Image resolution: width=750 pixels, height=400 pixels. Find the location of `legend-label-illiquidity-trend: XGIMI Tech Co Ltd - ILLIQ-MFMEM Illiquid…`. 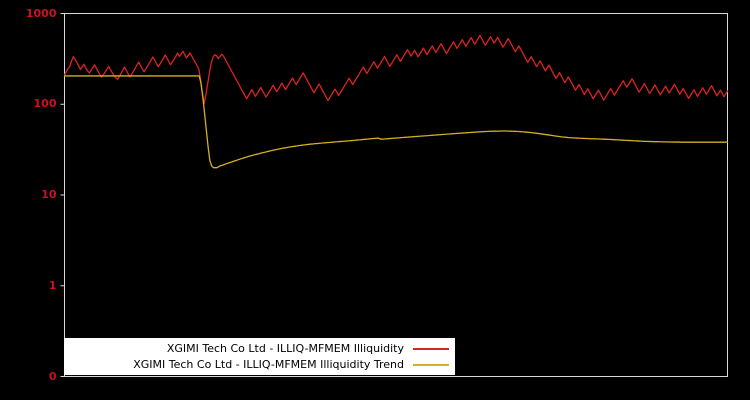

legend-label-illiquidity-trend: XGIMI Tech Co Ltd - ILLIQ-MFMEM Illiquid… is located at coordinates (268, 364).